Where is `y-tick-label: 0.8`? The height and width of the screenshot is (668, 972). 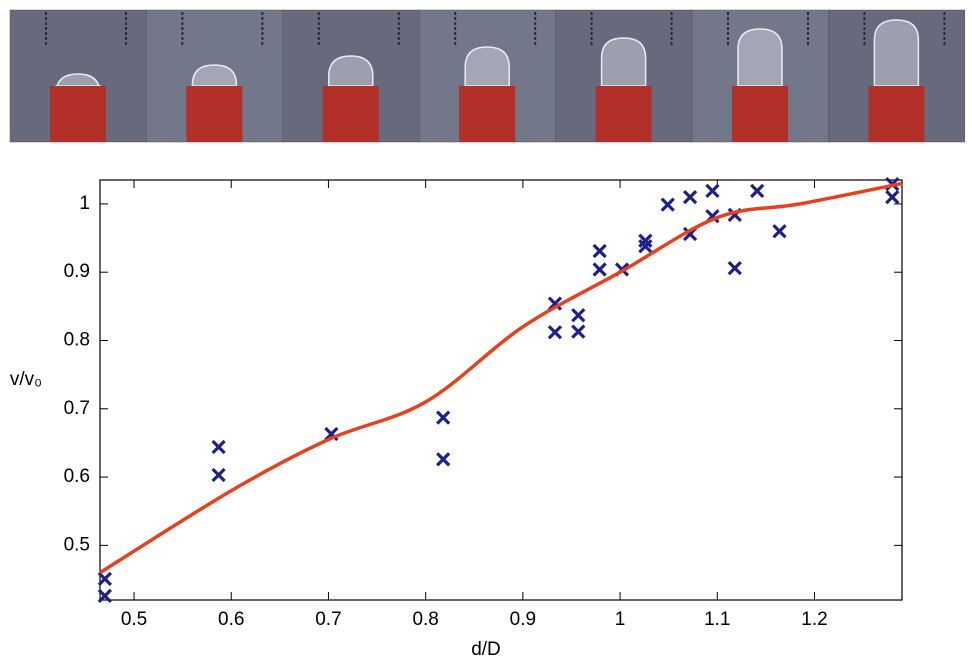 y-tick-label: 0.8 is located at coordinates (77, 340).